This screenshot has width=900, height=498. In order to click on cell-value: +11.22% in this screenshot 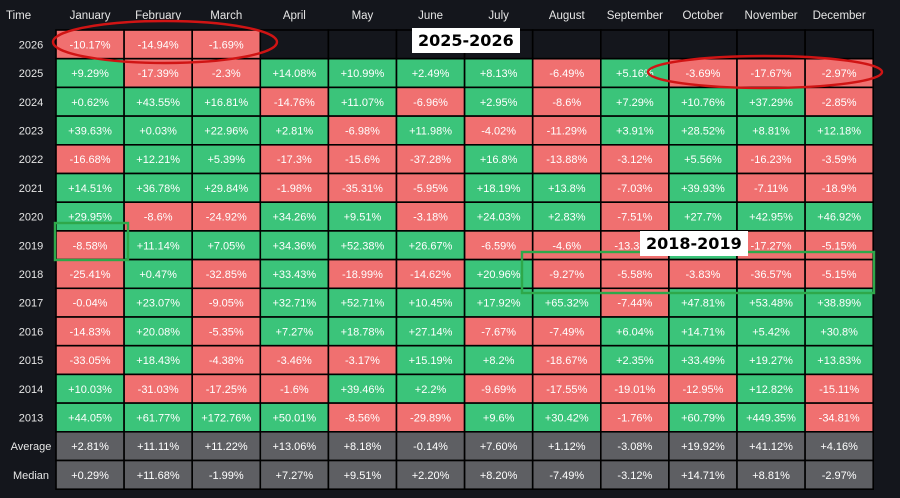, I will do `click(226, 447)`.